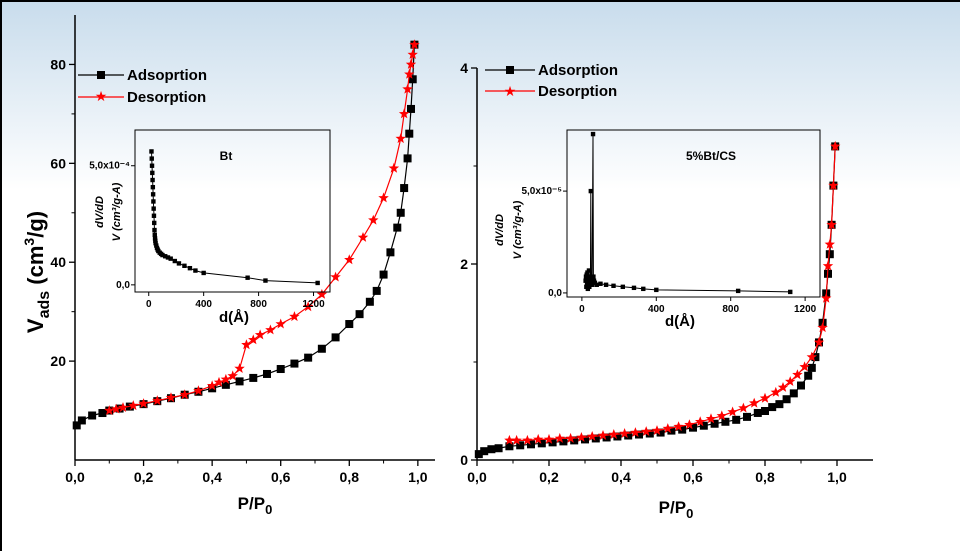 This screenshot has width=960, height=551. What do you see at coordinates (805, 309) in the screenshot?
I see `bt-cs-inset-x-tick-label: 1200` at bounding box center [805, 309].